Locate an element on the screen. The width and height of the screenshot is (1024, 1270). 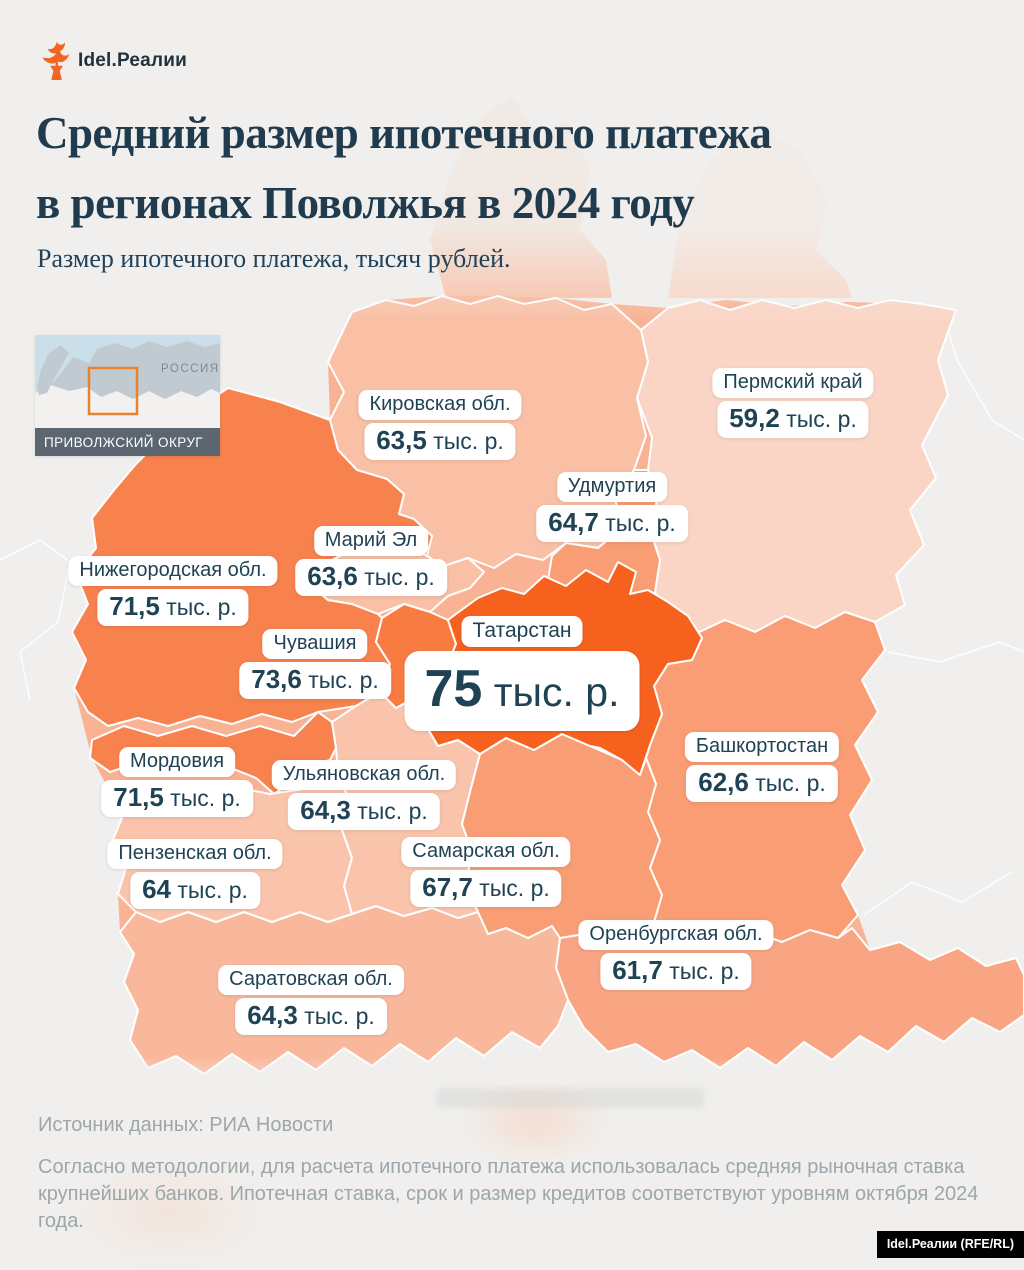
region-value-number: 64,7 is located at coordinates (573, 522).